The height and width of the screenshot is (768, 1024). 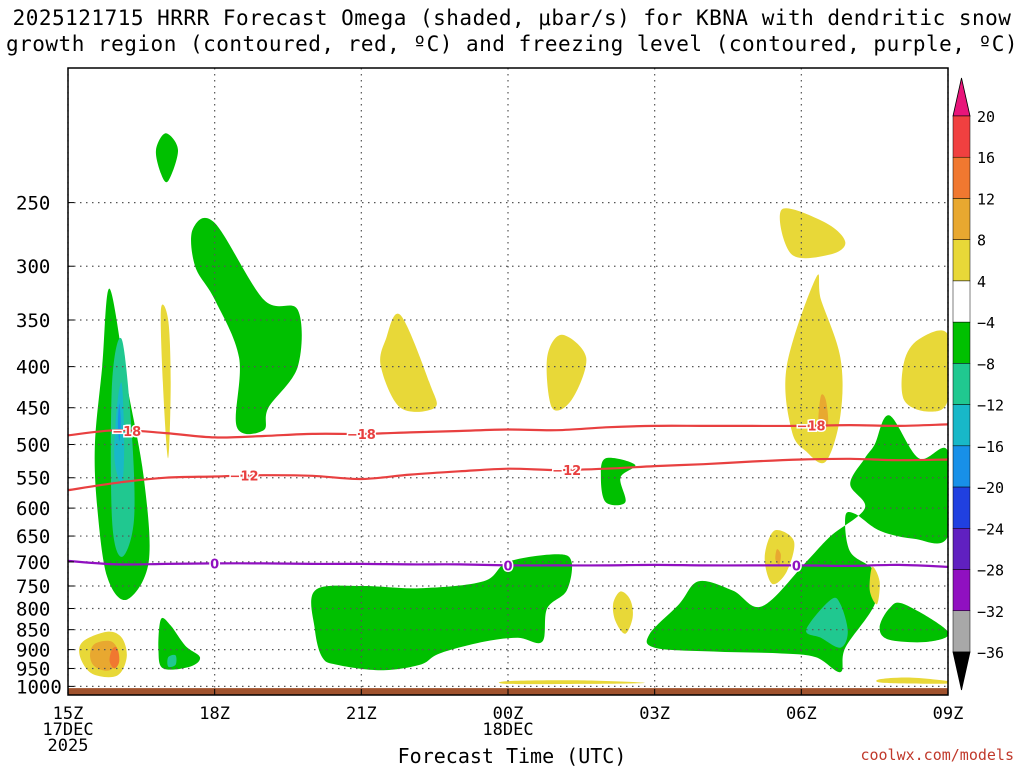 I want to click on x-tick-label-0-0: 15Z, so click(x=68, y=714).